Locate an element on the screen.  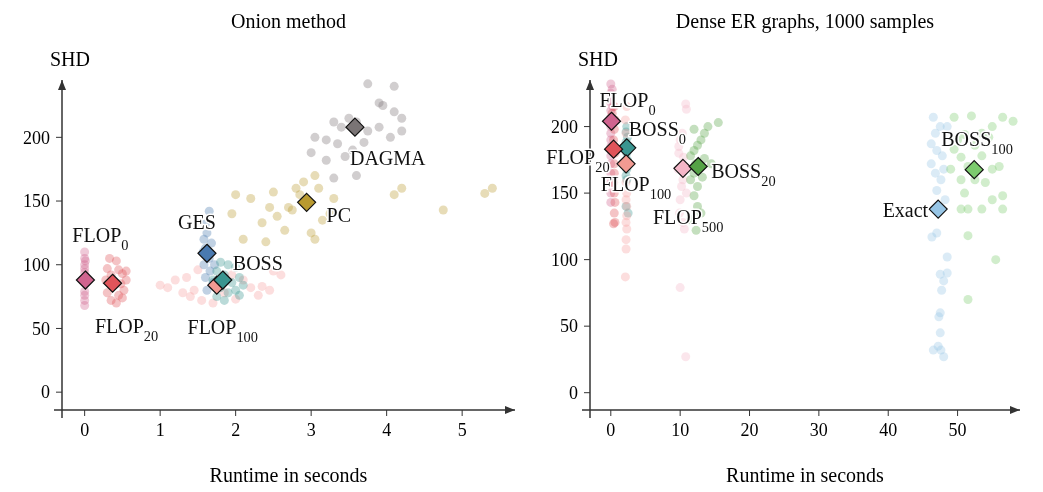
series-label: BOSS is located at coordinates (257, 263).